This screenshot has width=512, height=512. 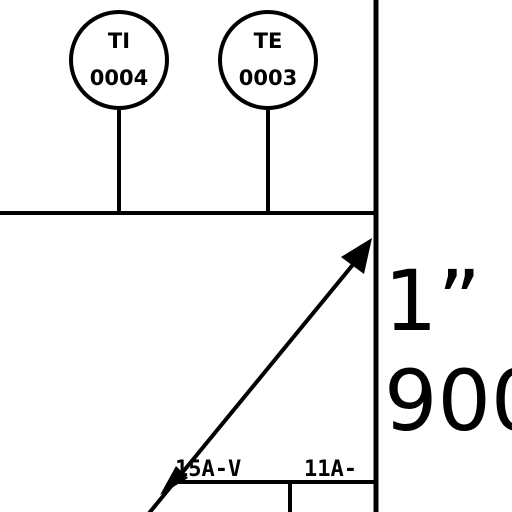 I want to click on line-segment-label: 15A-V, so click(x=208, y=469).